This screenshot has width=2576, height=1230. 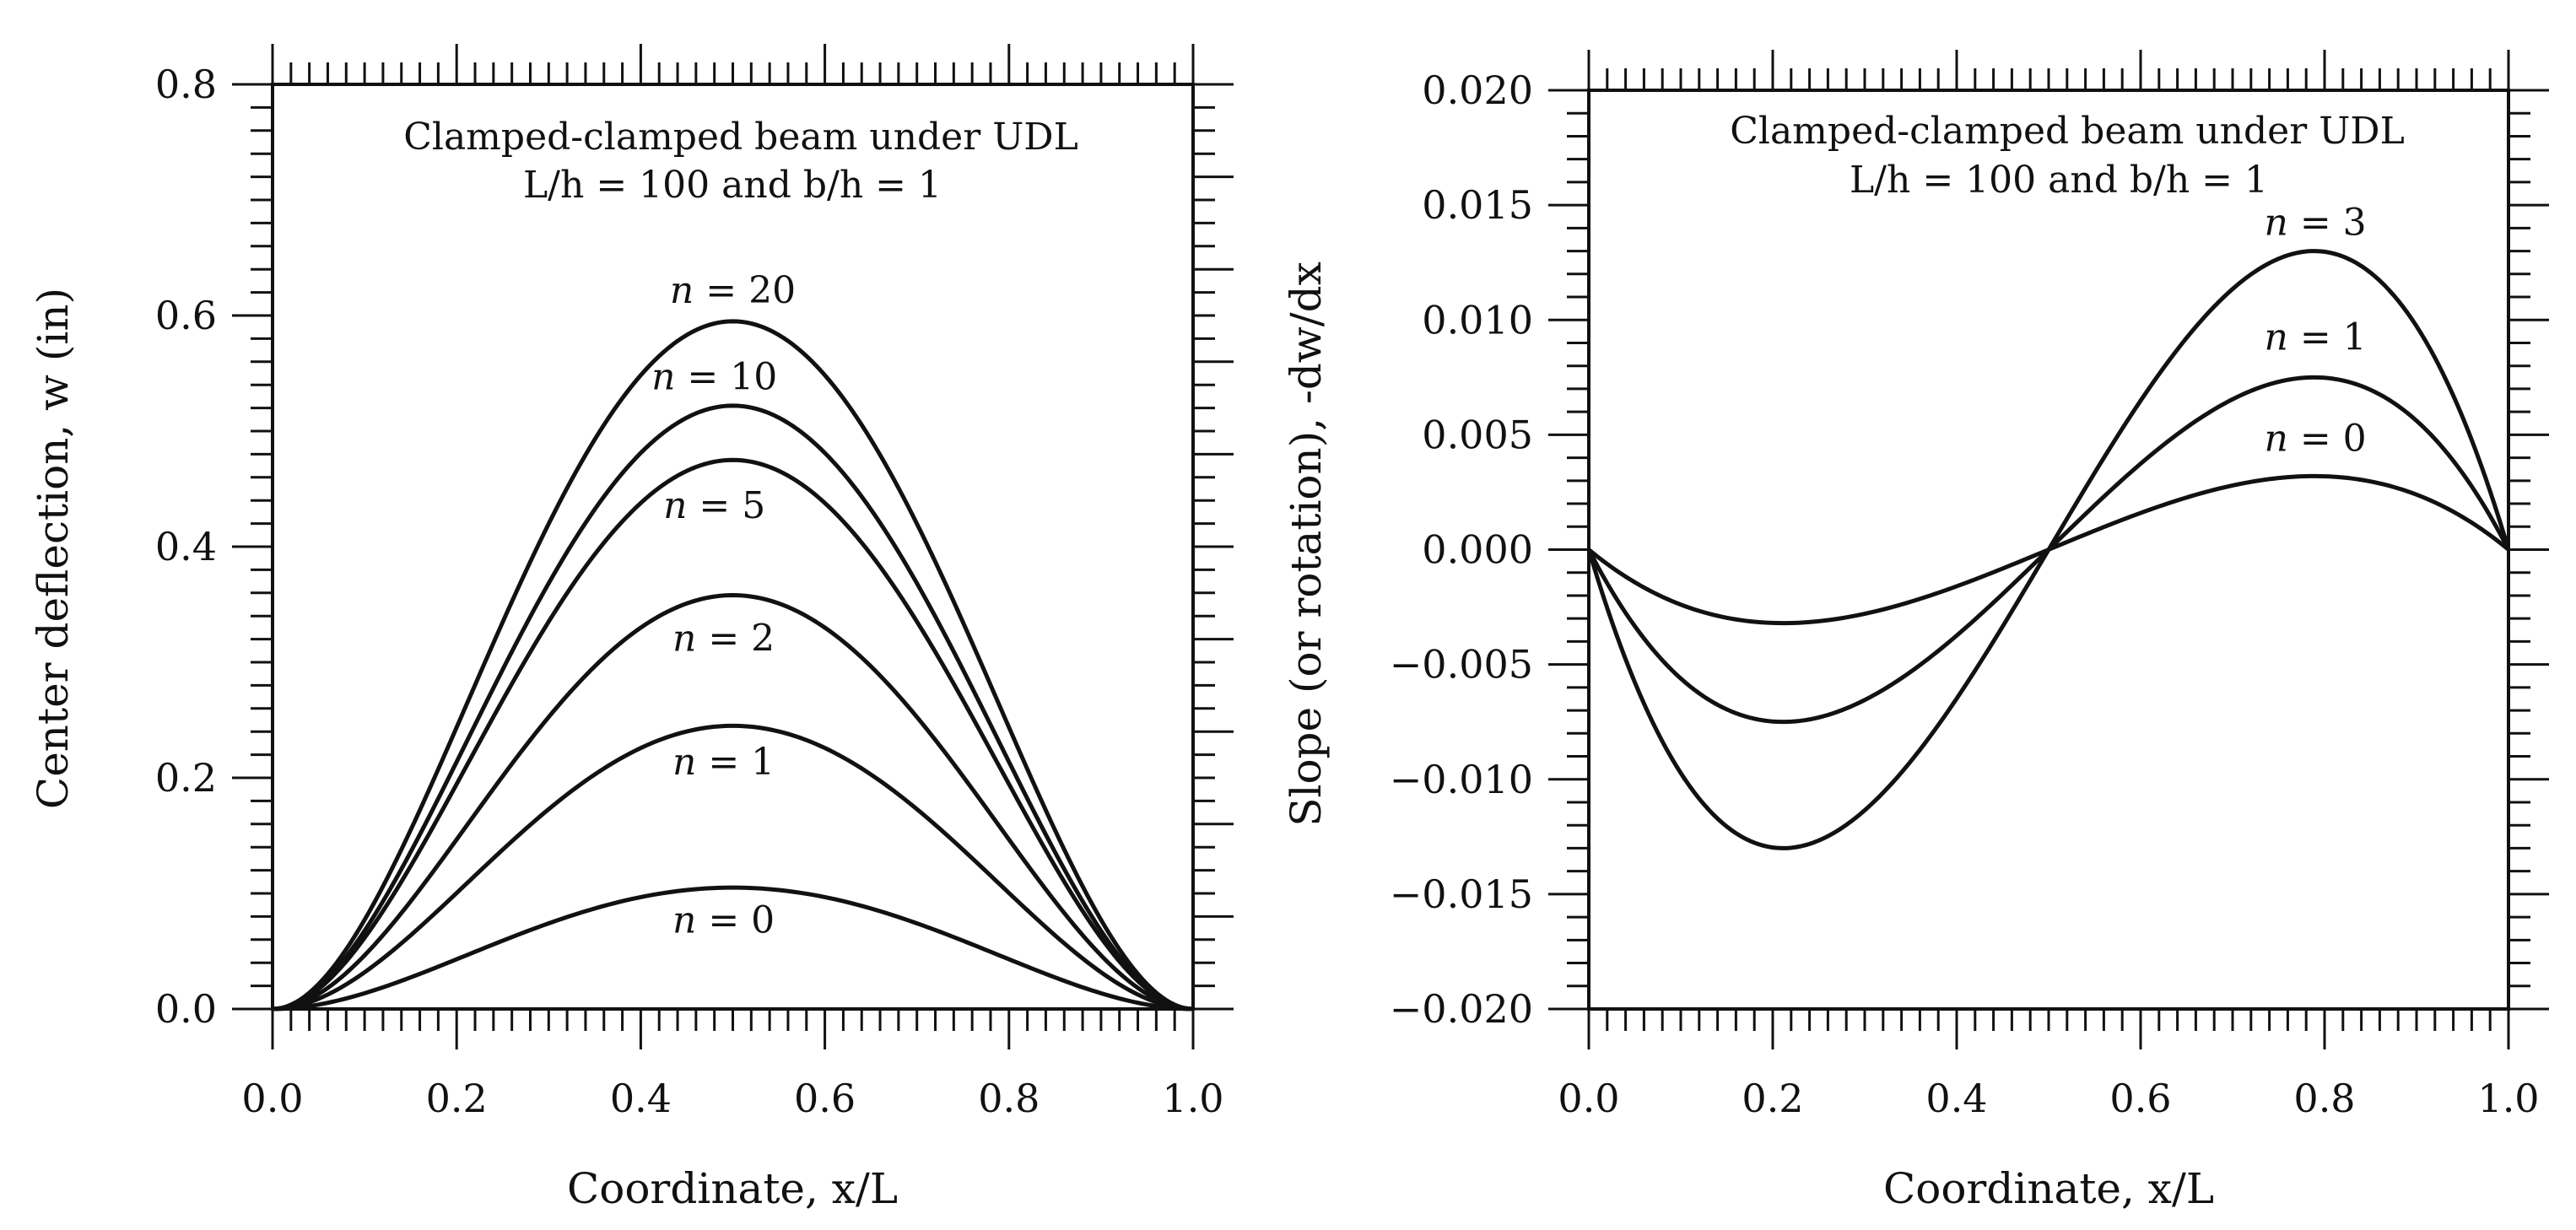 What do you see at coordinates (186, 1009) in the screenshot?
I see `deflection-y-tick-label: 0.0` at bounding box center [186, 1009].